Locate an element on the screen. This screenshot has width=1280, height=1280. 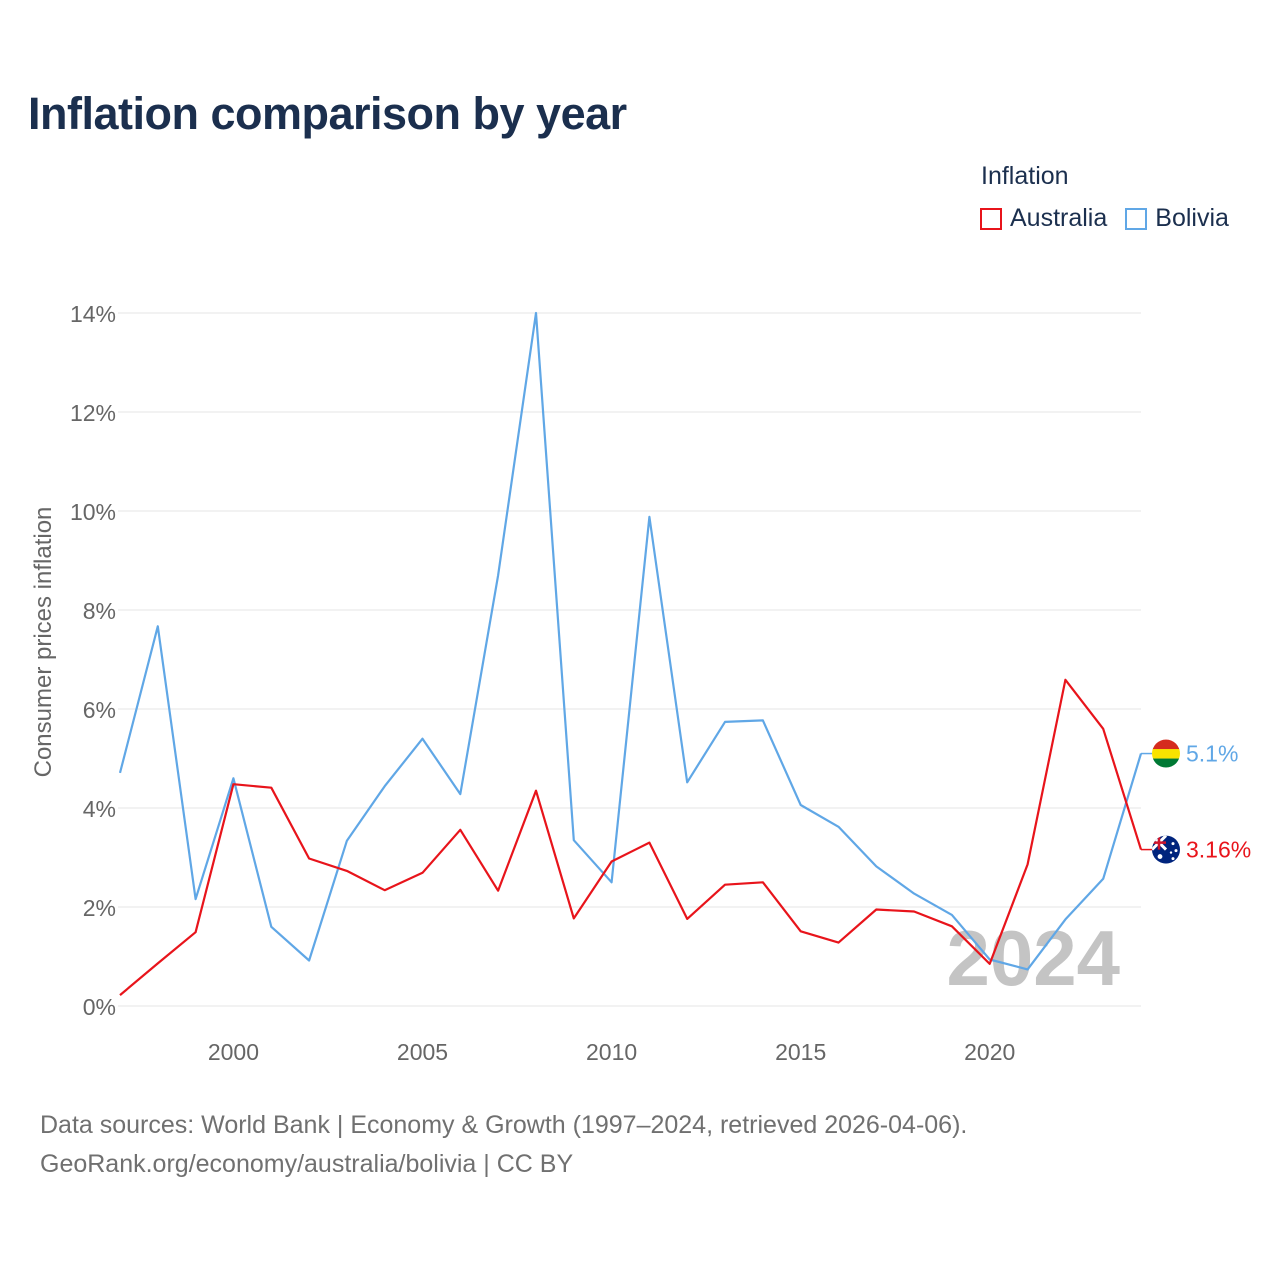
x-tick-label: 2005 is located at coordinates (422, 1052).